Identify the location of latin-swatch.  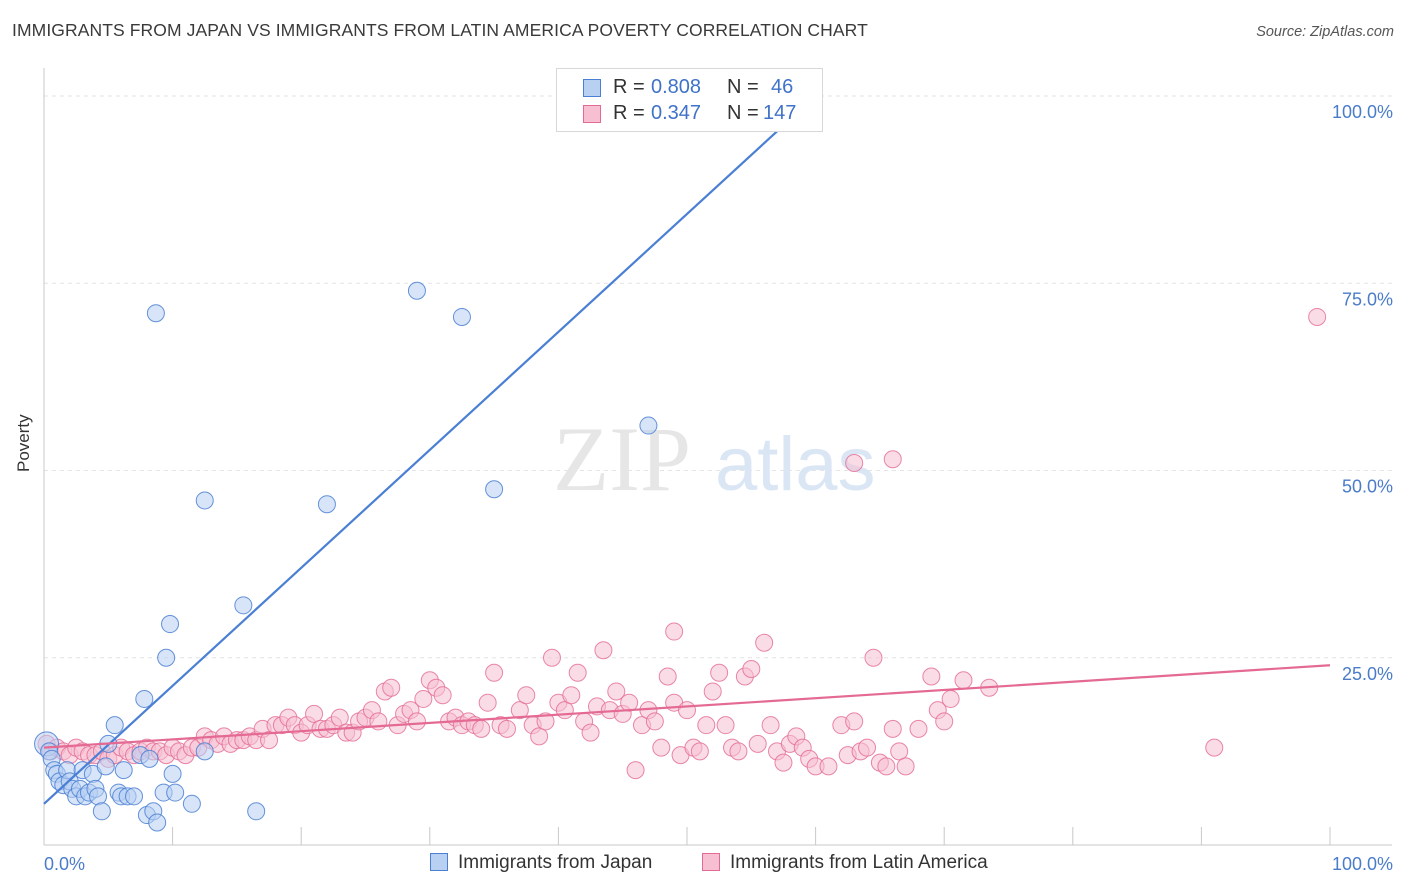
(592, 114).